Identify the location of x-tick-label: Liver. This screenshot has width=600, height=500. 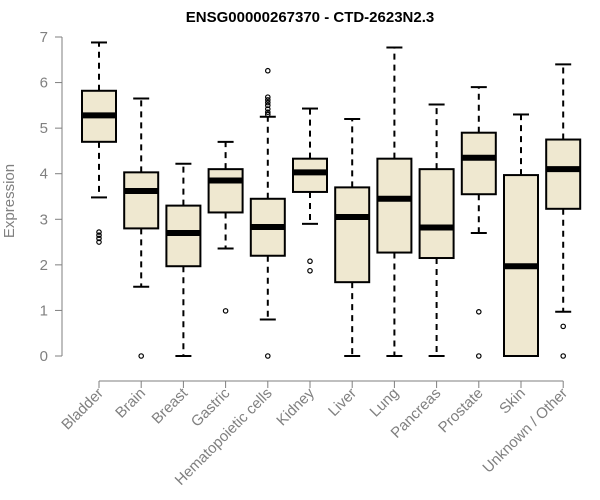
(342, 402).